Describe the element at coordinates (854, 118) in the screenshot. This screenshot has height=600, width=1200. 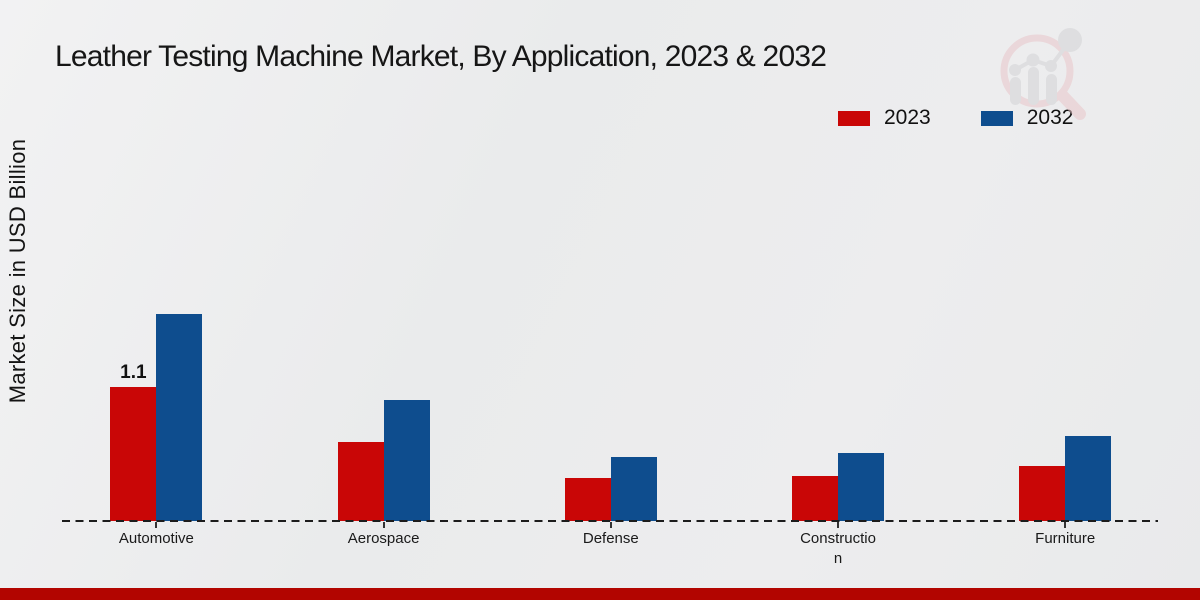
I see `legend-swatch-2023-icon` at that location.